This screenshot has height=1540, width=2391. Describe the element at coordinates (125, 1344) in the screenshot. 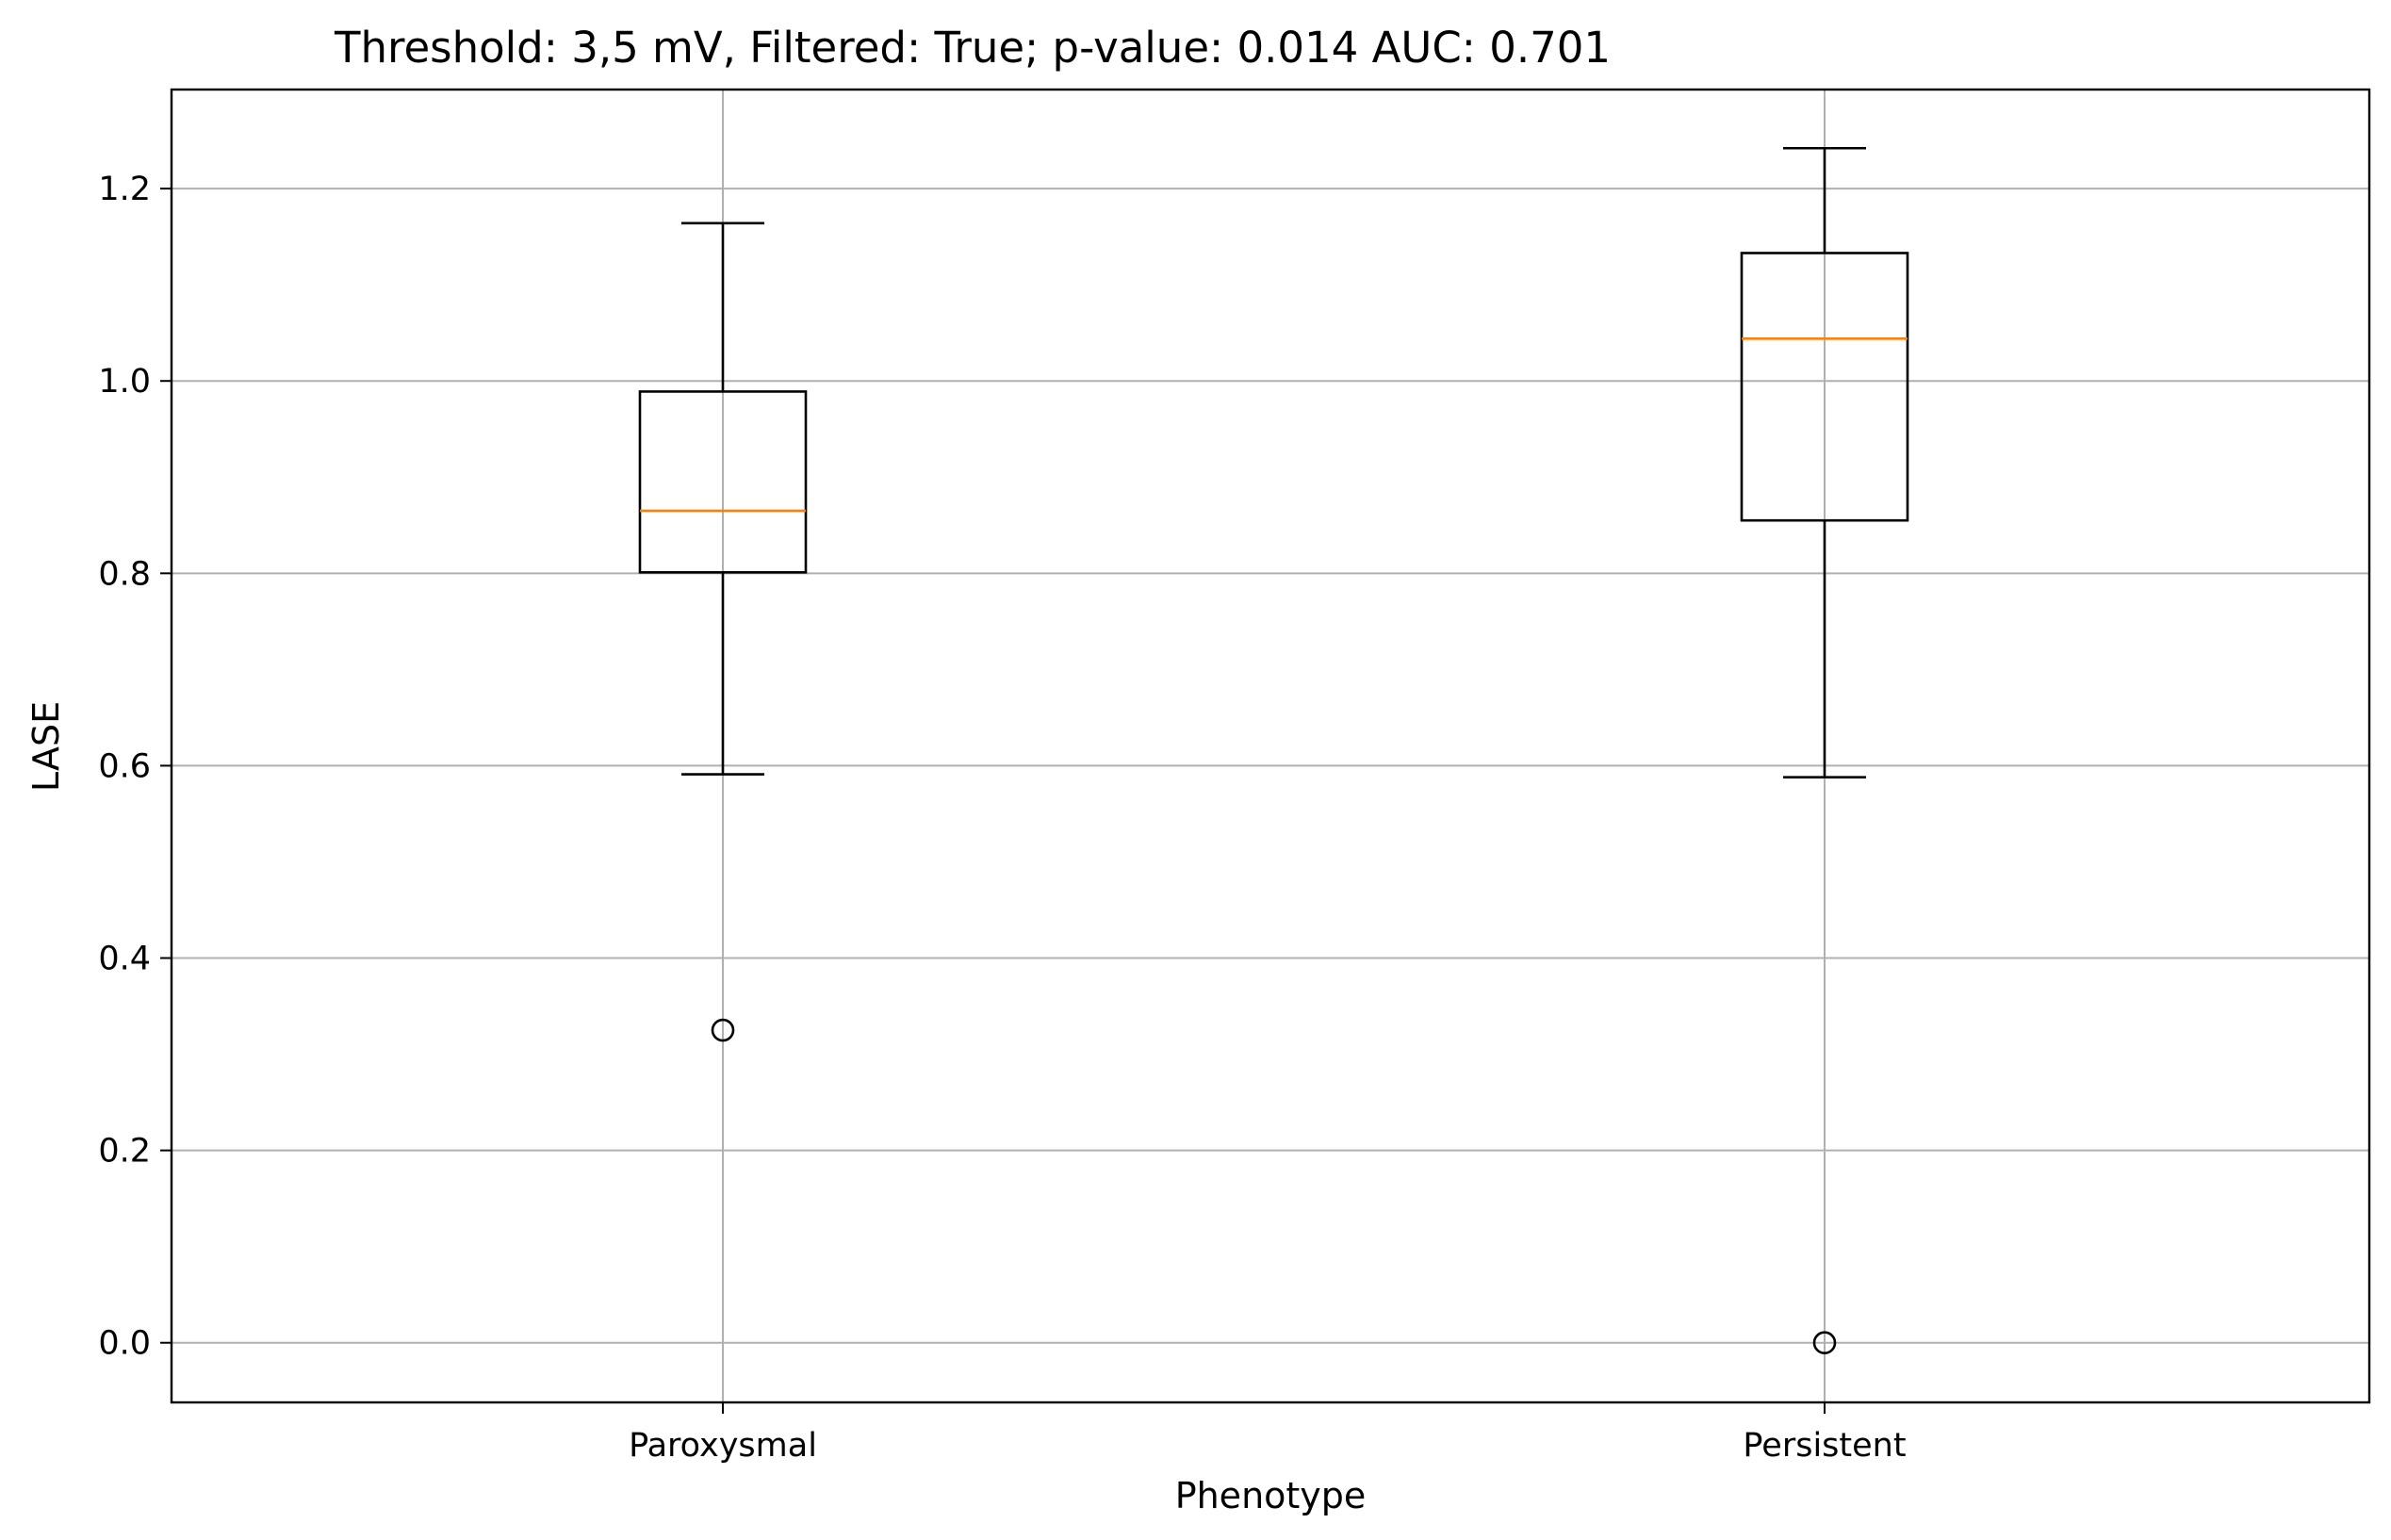

I see `y-tick-label: 0.0` at that location.